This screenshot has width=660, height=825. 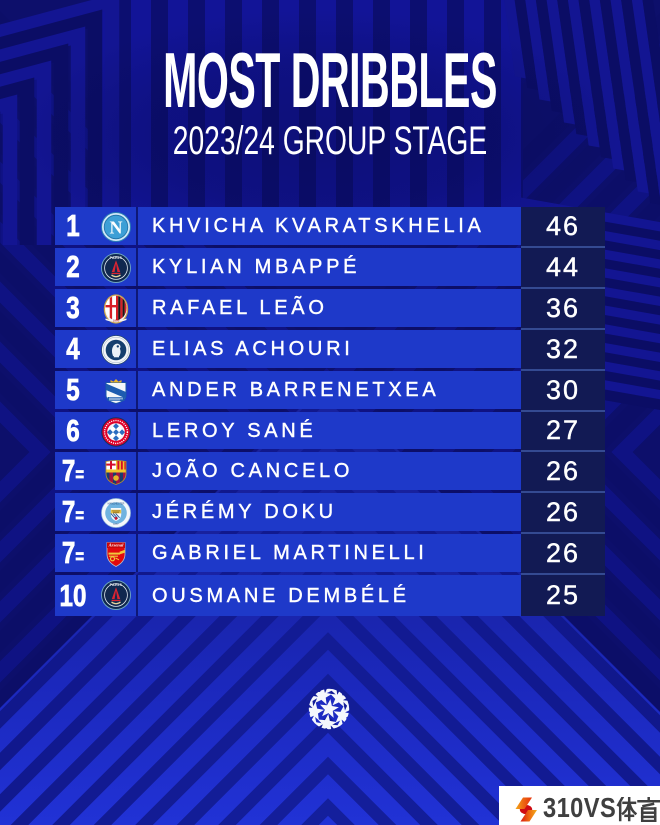 What do you see at coordinates (116, 504) in the screenshot?
I see `svg-text: MANCHESTER` at bounding box center [116, 504].